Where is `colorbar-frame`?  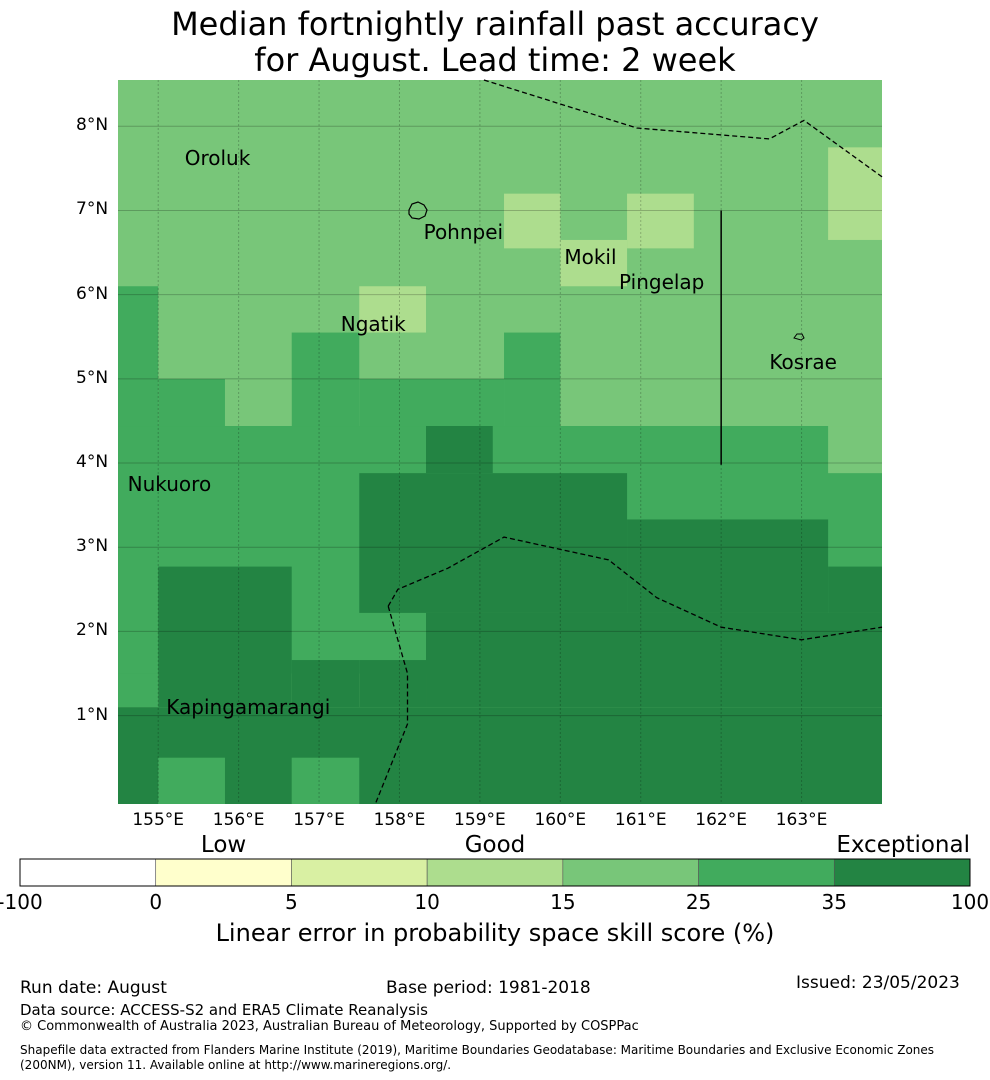 colorbar-frame is located at coordinates (495, 872).